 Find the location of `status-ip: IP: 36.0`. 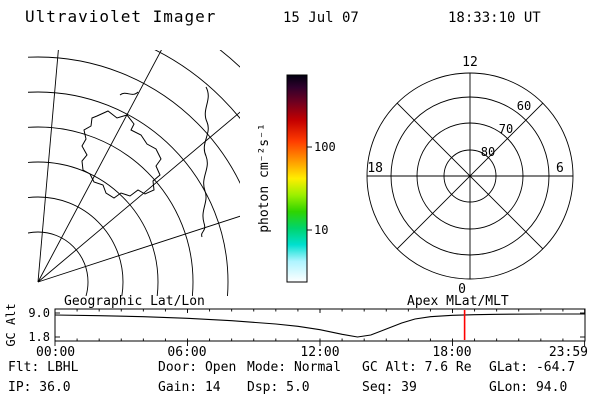

status-ip: IP: 36.0 is located at coordinates (39, 387).